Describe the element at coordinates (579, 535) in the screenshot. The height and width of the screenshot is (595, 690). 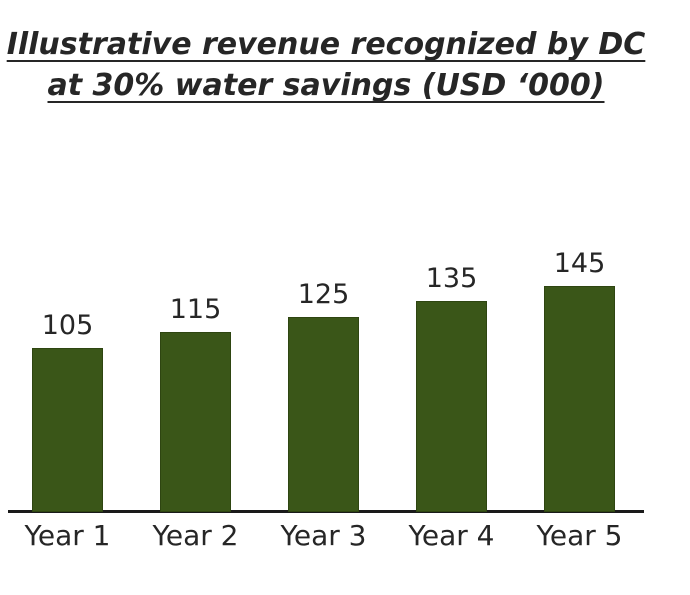
I see `x-axis-label: Year 5` at that location.